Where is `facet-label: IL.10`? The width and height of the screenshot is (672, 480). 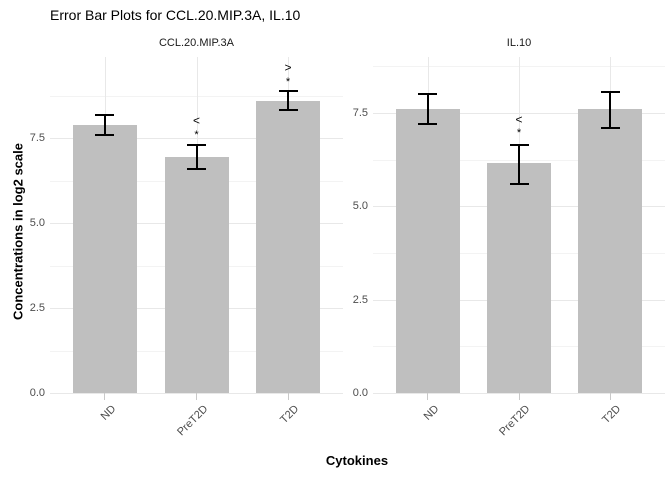
facet-label: IL.10 is located at coordinates (519, 43).